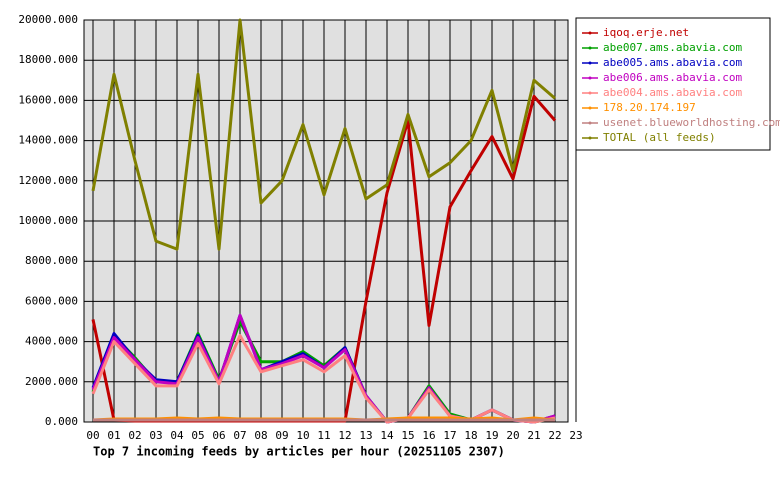  What do you see at coordinates (533, 435) in the screenshot?
I see `x-tick-label: 21` at bounding box center [533, 435].